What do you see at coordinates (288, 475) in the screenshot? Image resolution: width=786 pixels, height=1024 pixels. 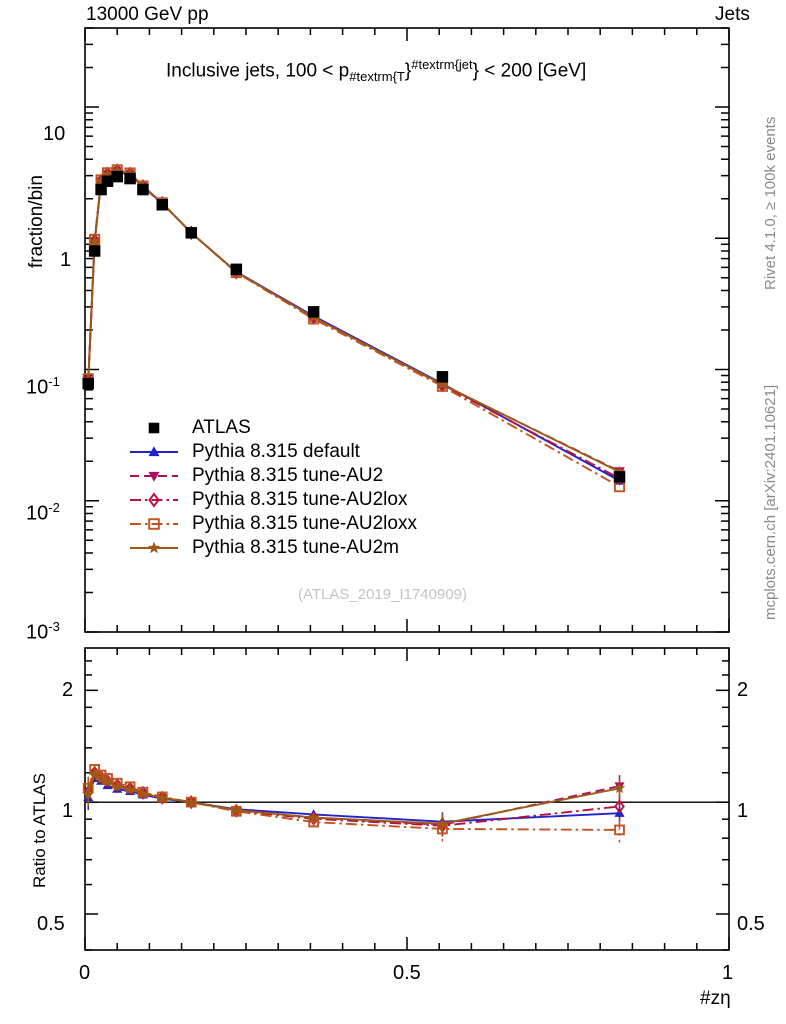 I see `legend-label: Pythia 8.315 tune-AU2` at bounding box center [288, 475].